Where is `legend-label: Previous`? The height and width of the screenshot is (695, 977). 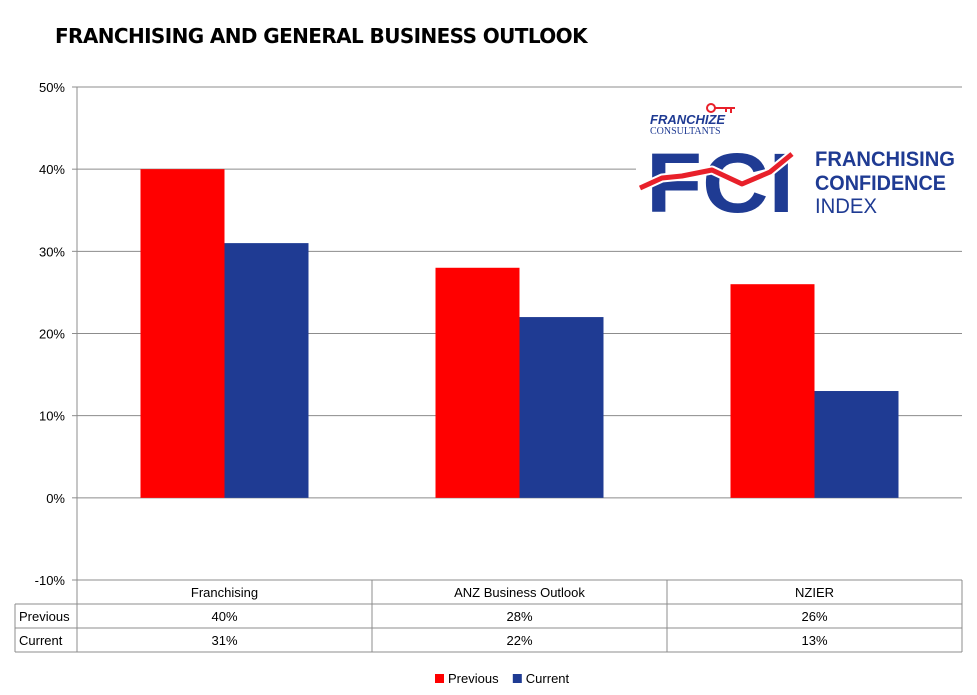
legend-label: Previous is located at coordinates (473, 678).